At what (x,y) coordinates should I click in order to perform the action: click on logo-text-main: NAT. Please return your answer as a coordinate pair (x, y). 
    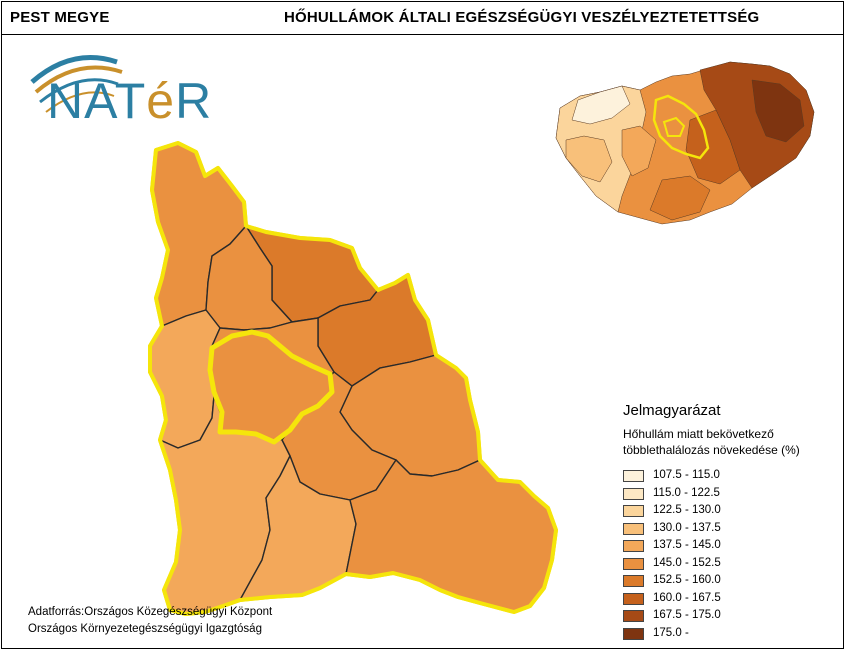
    Looking at the image, I should click on (97, 101).